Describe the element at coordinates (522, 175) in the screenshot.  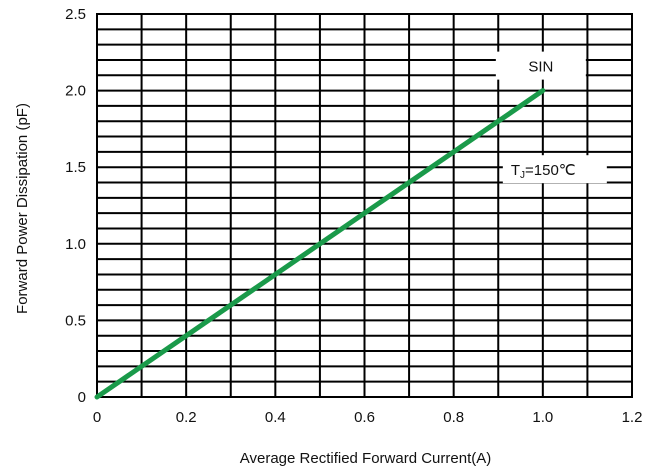
I see `annotation-tj-subscript: J` at that location.